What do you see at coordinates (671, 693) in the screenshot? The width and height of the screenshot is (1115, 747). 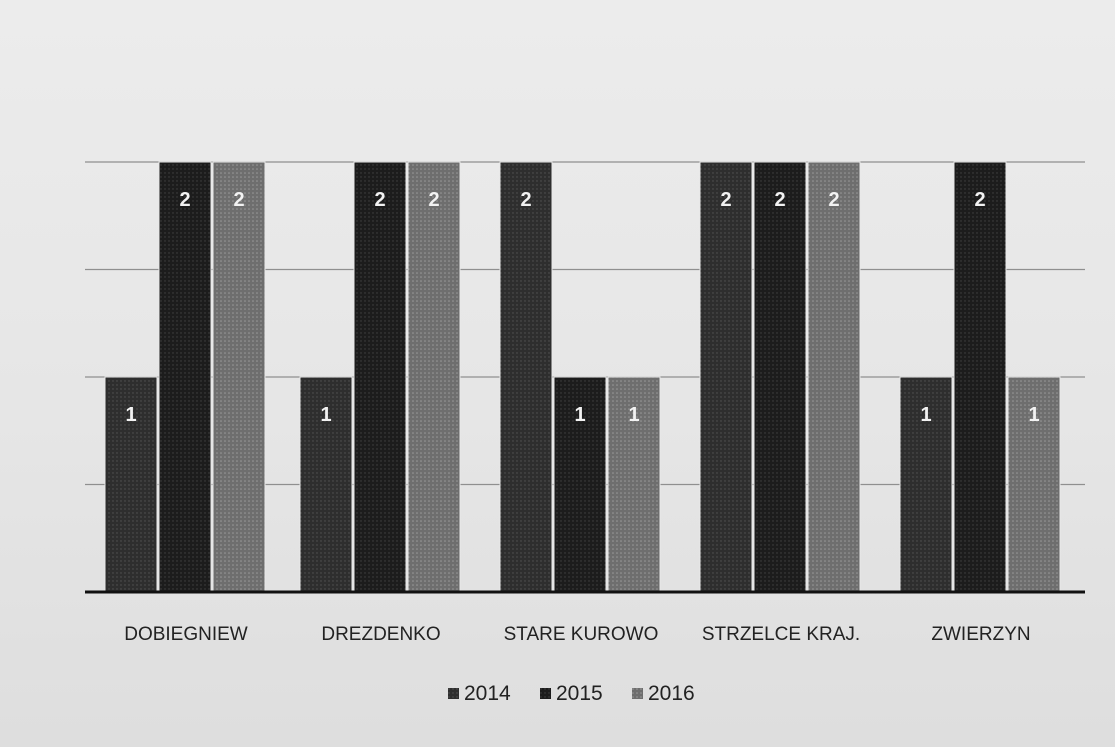 I see `legend-label: 2016` at bounding box center [671, 693].